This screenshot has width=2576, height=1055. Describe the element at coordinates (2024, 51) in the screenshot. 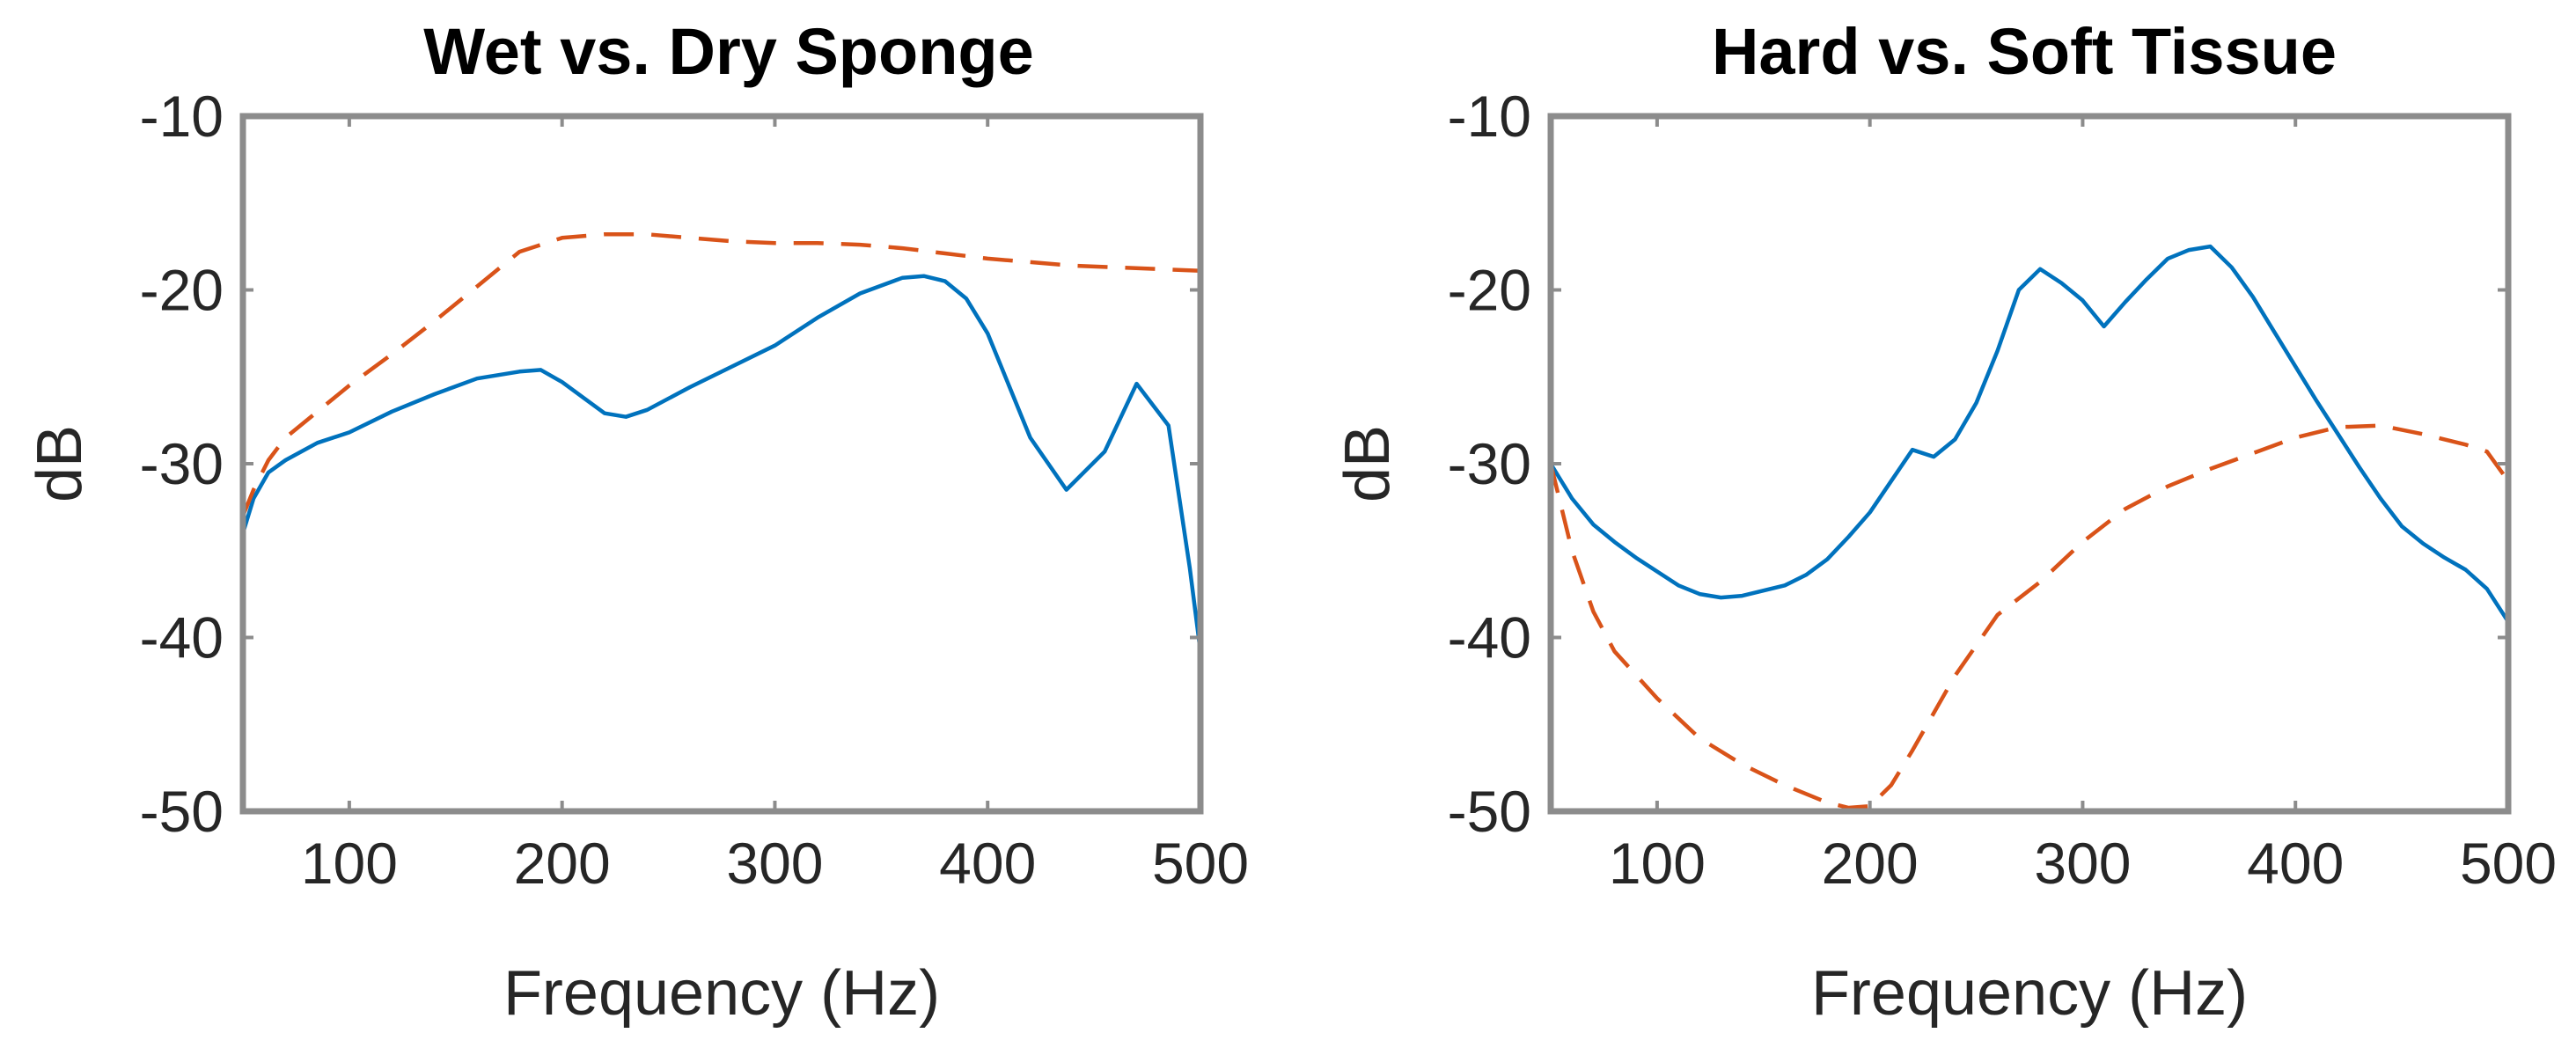

I see `chart-title: Hard vs. Soft Tissue` at that location.